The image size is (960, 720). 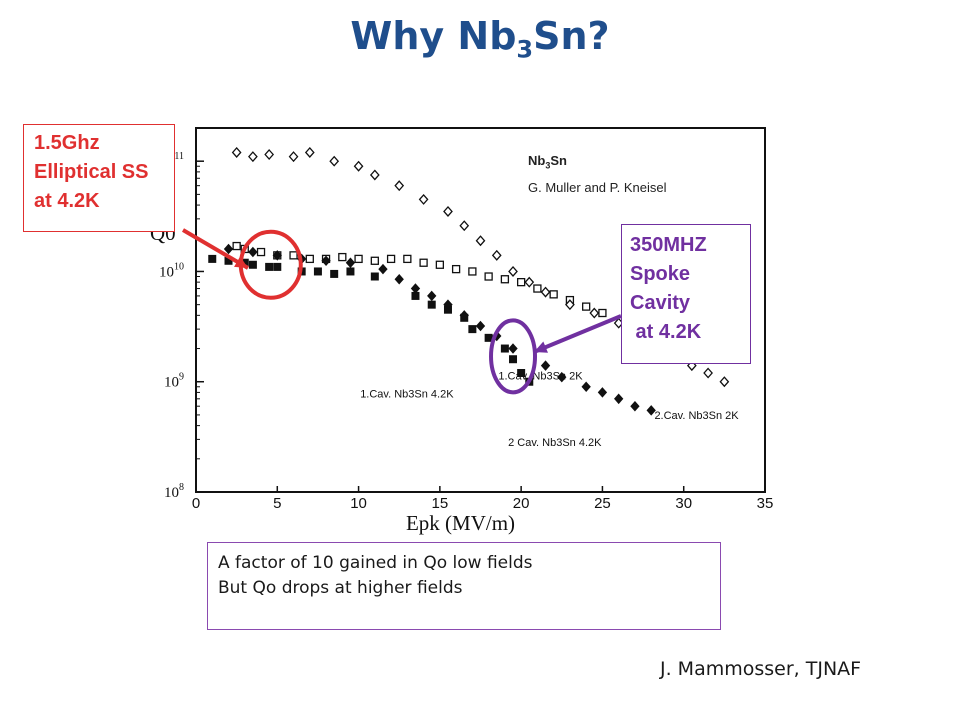 What do you see at coordinates (555, 443) in the screenshot?
I see `series-annotation: 2 Cav. Nb3Sn 4.2K` at bounding box center [555, 443].